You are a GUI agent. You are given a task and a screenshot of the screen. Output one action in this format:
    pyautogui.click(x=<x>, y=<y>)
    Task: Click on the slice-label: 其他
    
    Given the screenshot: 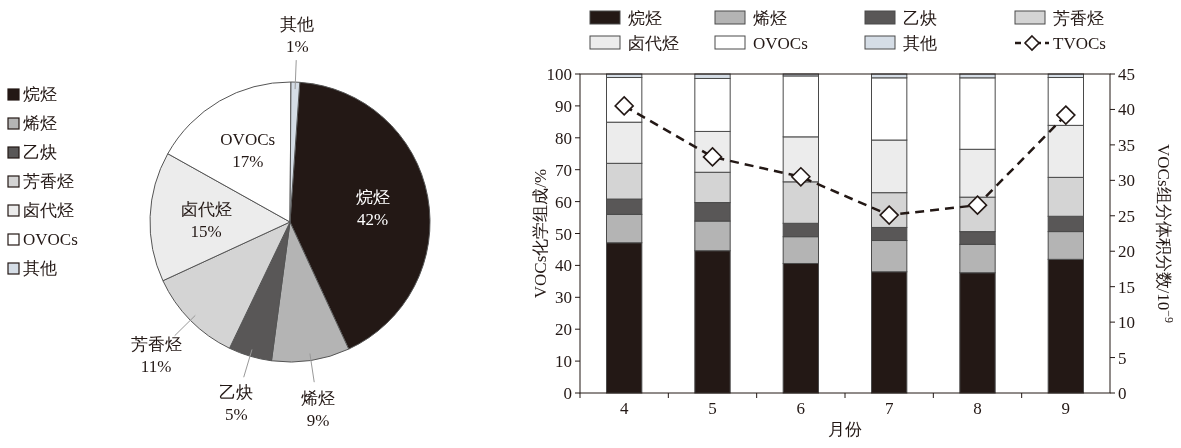 What is the action you would take?
    pyautogui.click(x=297, y=25)
    